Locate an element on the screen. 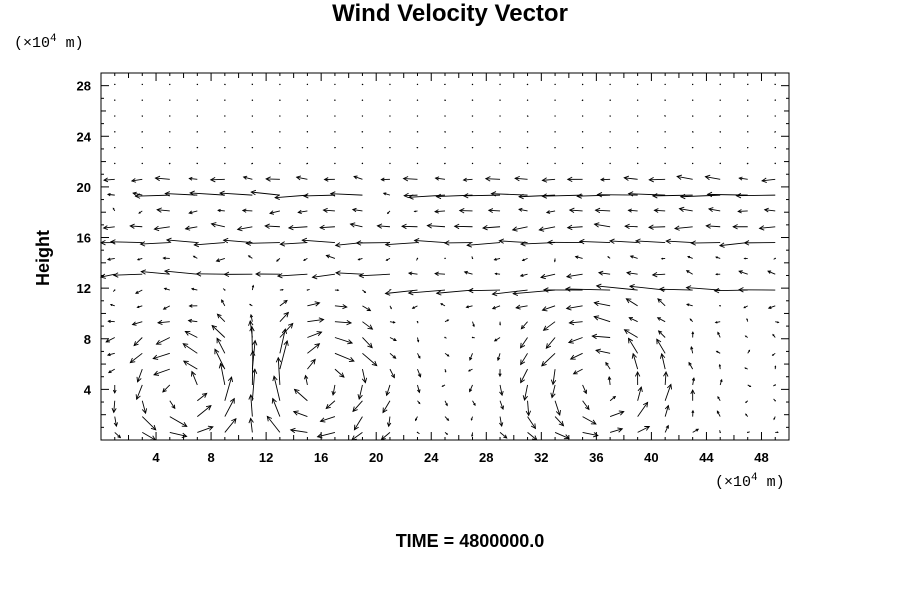  x-tick-label: 32 is located at coordinates (541, 457).